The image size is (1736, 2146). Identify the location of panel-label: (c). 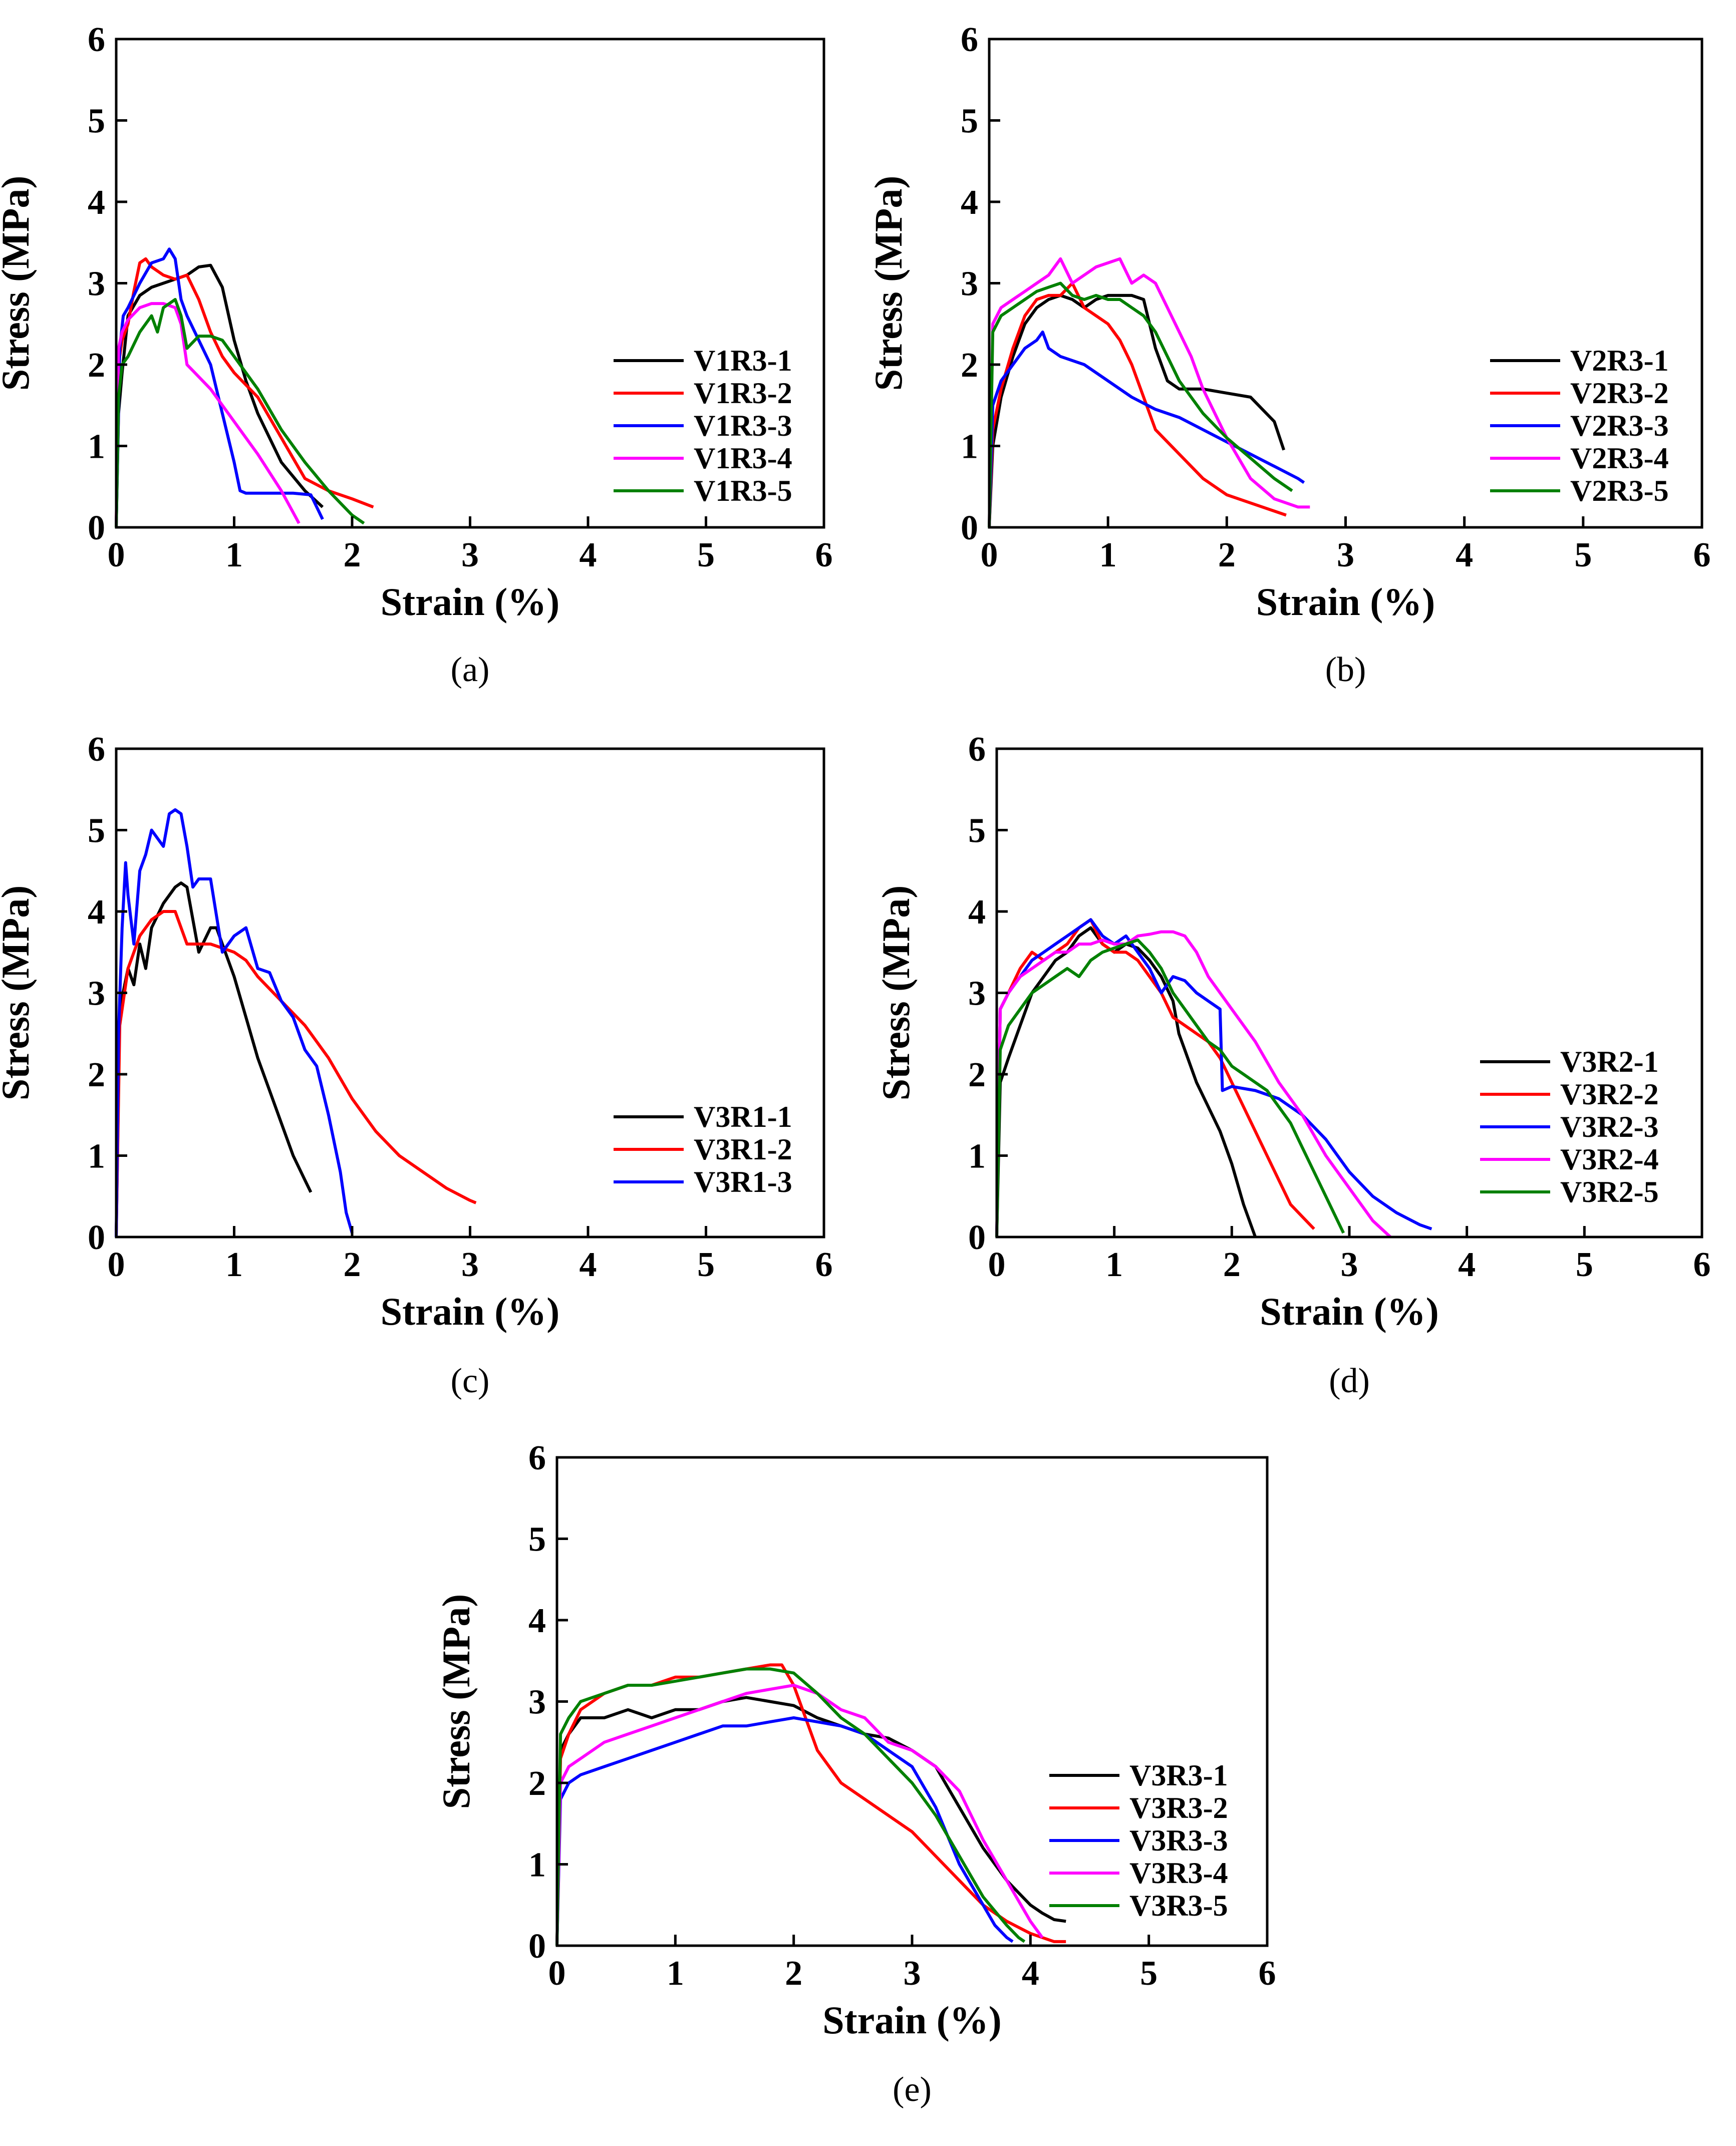
(470, 1381).